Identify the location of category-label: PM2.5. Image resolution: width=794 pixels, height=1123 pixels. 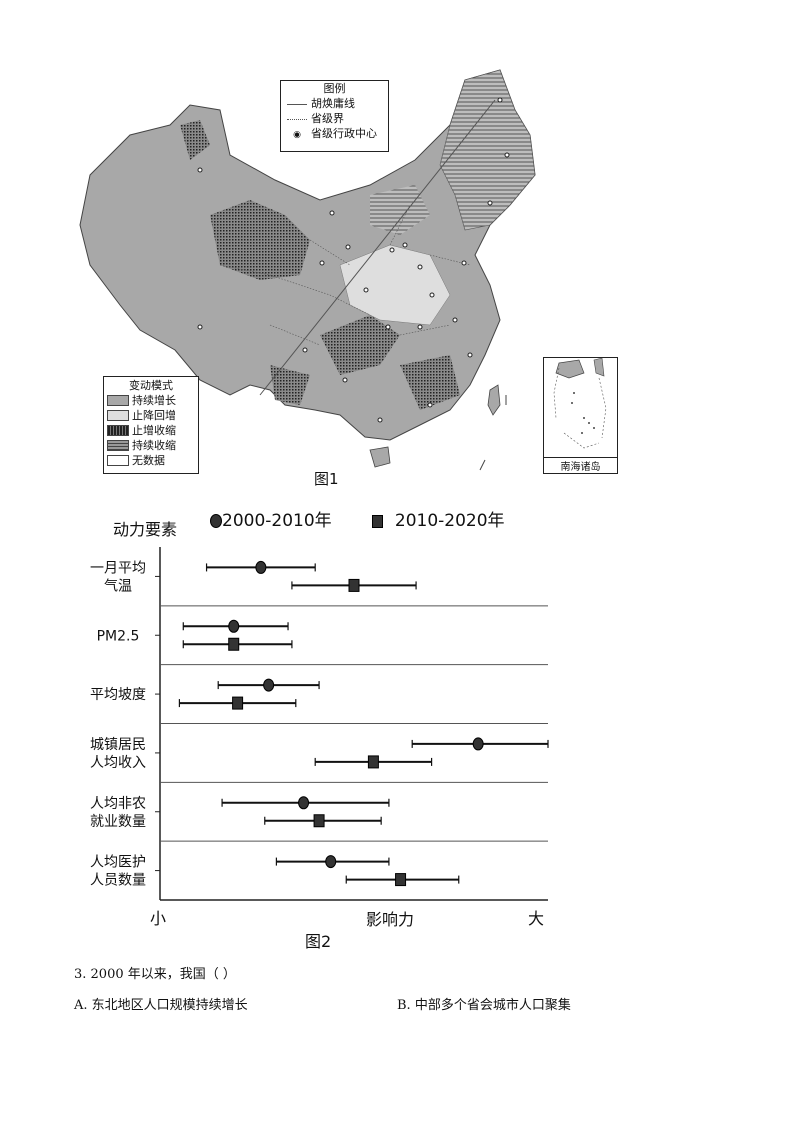
(118, 636).